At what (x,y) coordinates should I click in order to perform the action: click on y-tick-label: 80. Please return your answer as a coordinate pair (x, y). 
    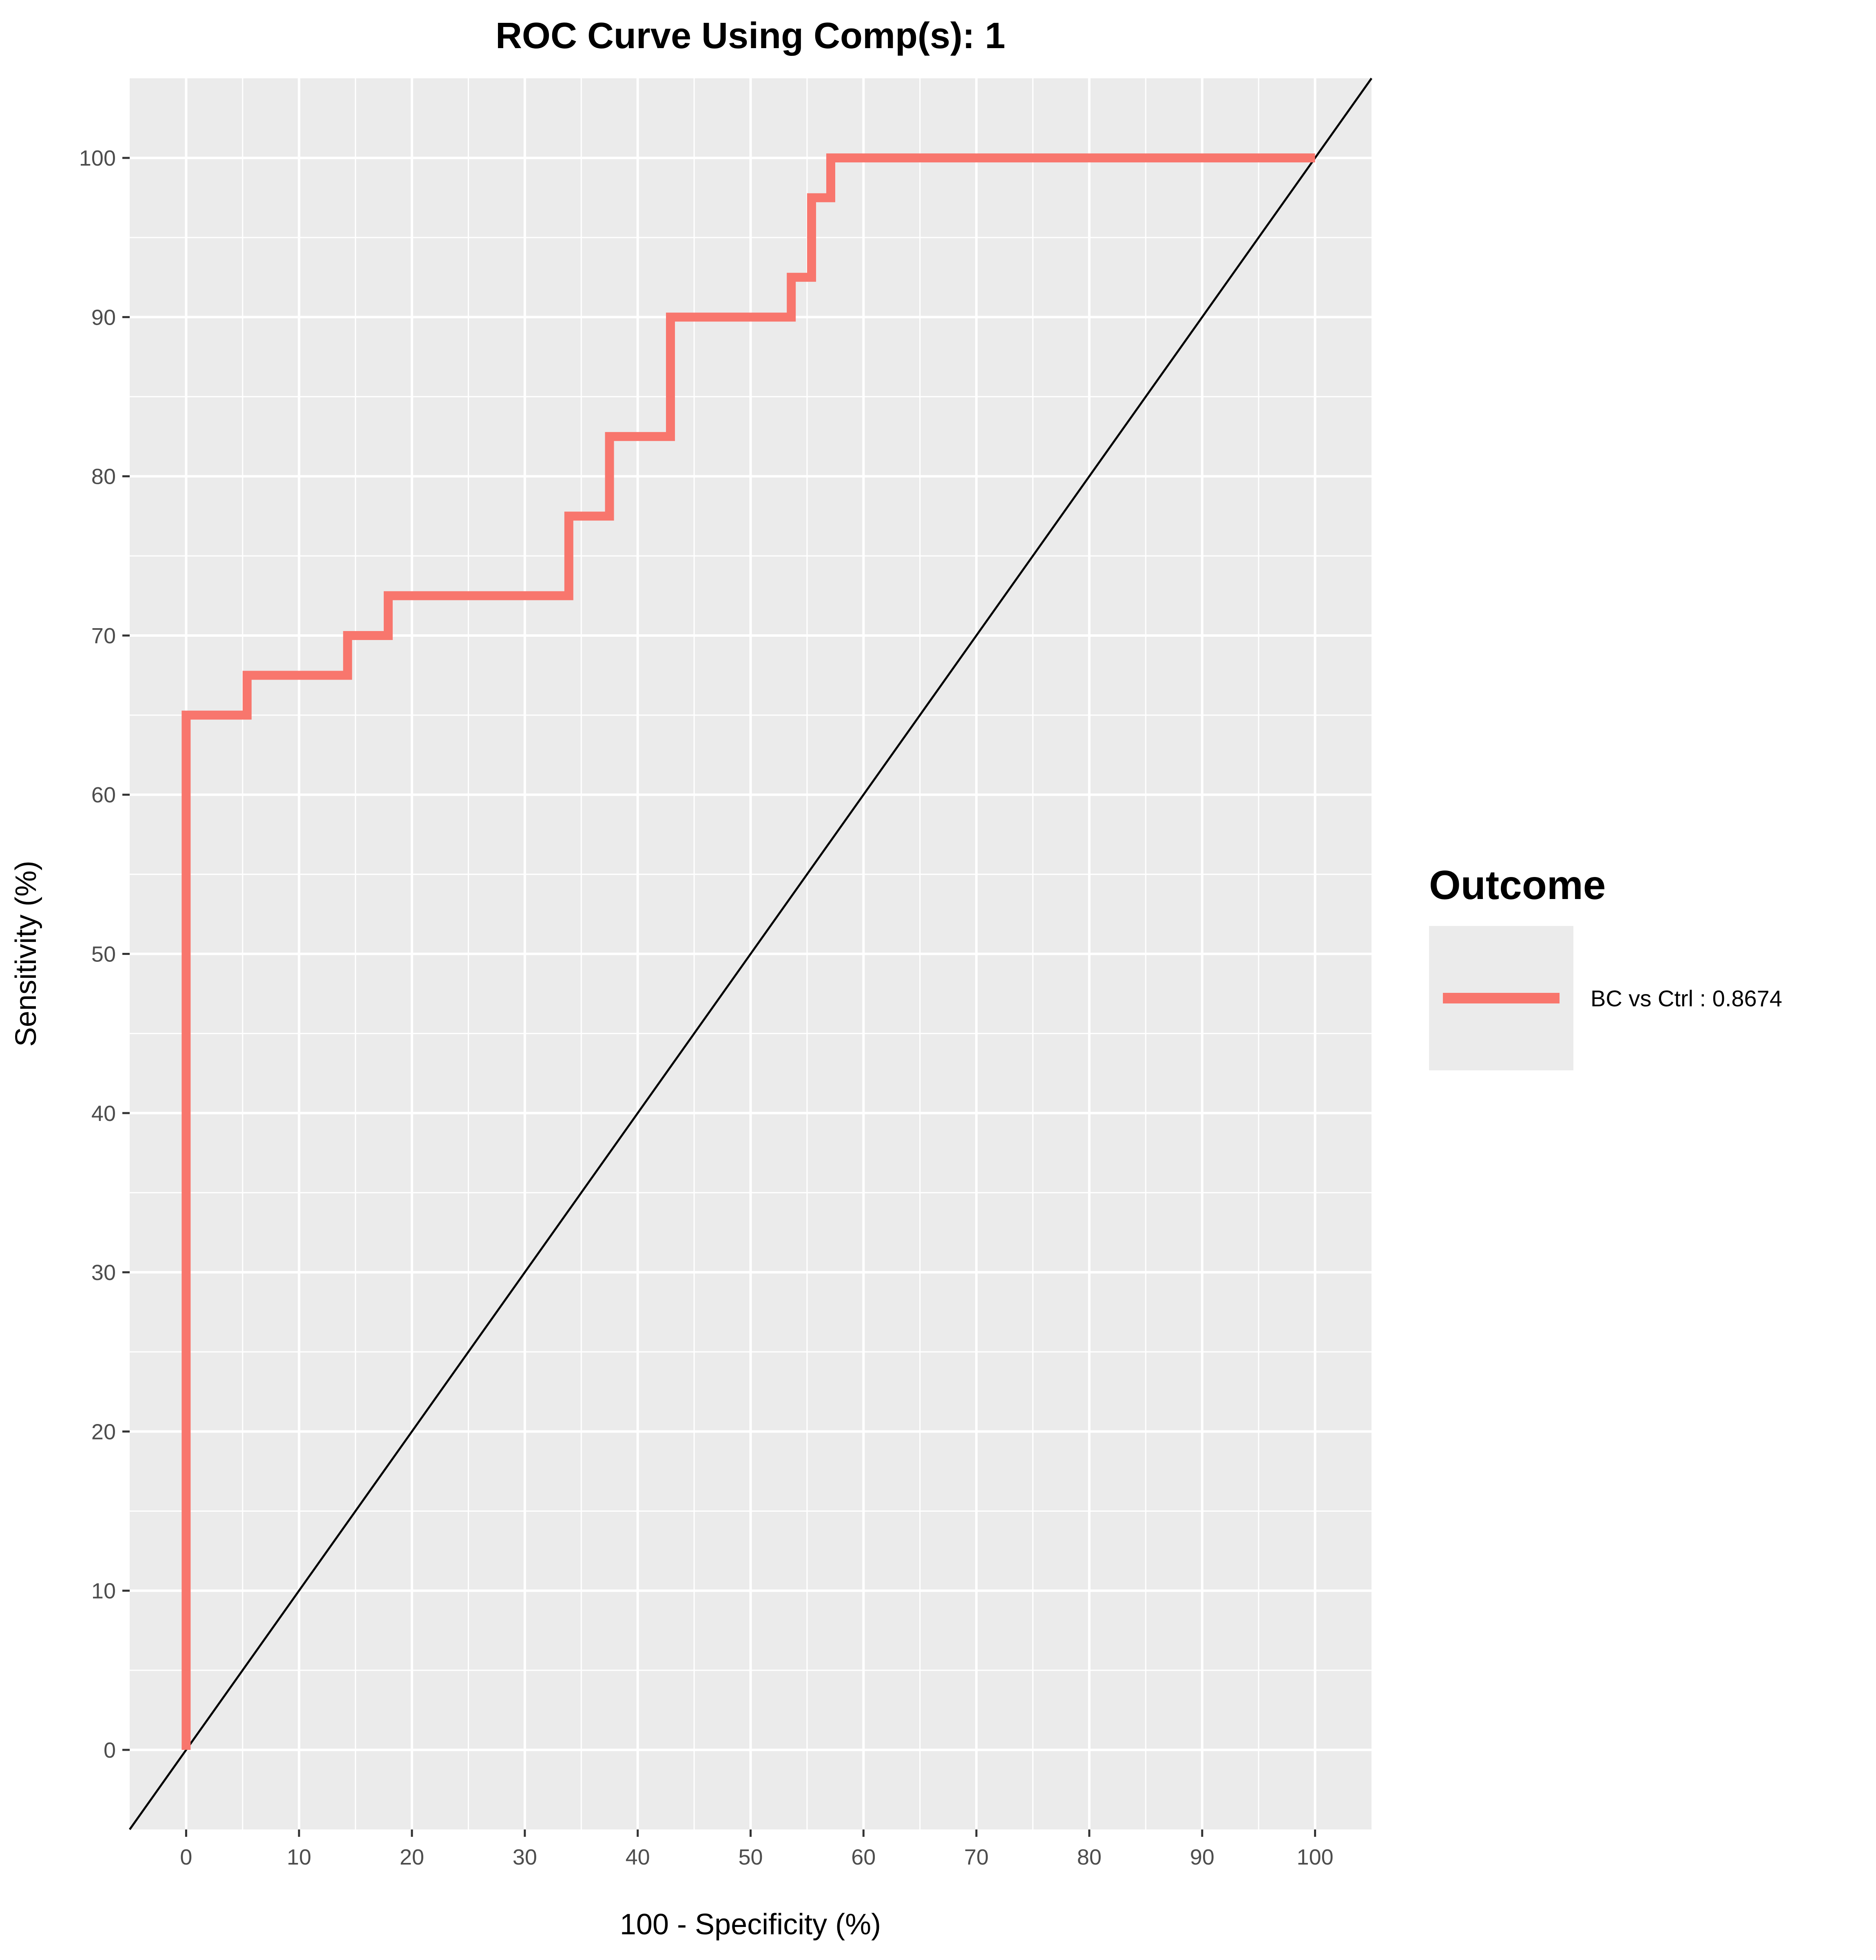
    Looking at the image, I should click on (103, 477).